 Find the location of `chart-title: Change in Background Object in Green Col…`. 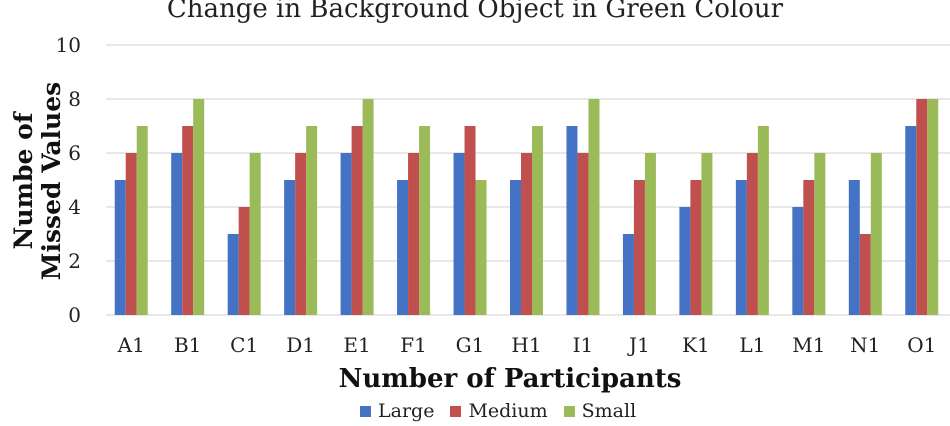

chart-title: Change in Background Object in Green Col… is located at coordinates (475, 12).